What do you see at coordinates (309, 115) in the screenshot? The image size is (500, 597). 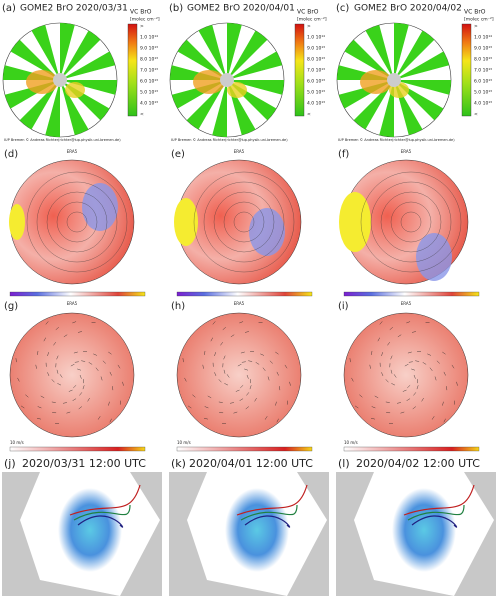 I see `colorbar-tick: <` at bounding box center [309, 115].